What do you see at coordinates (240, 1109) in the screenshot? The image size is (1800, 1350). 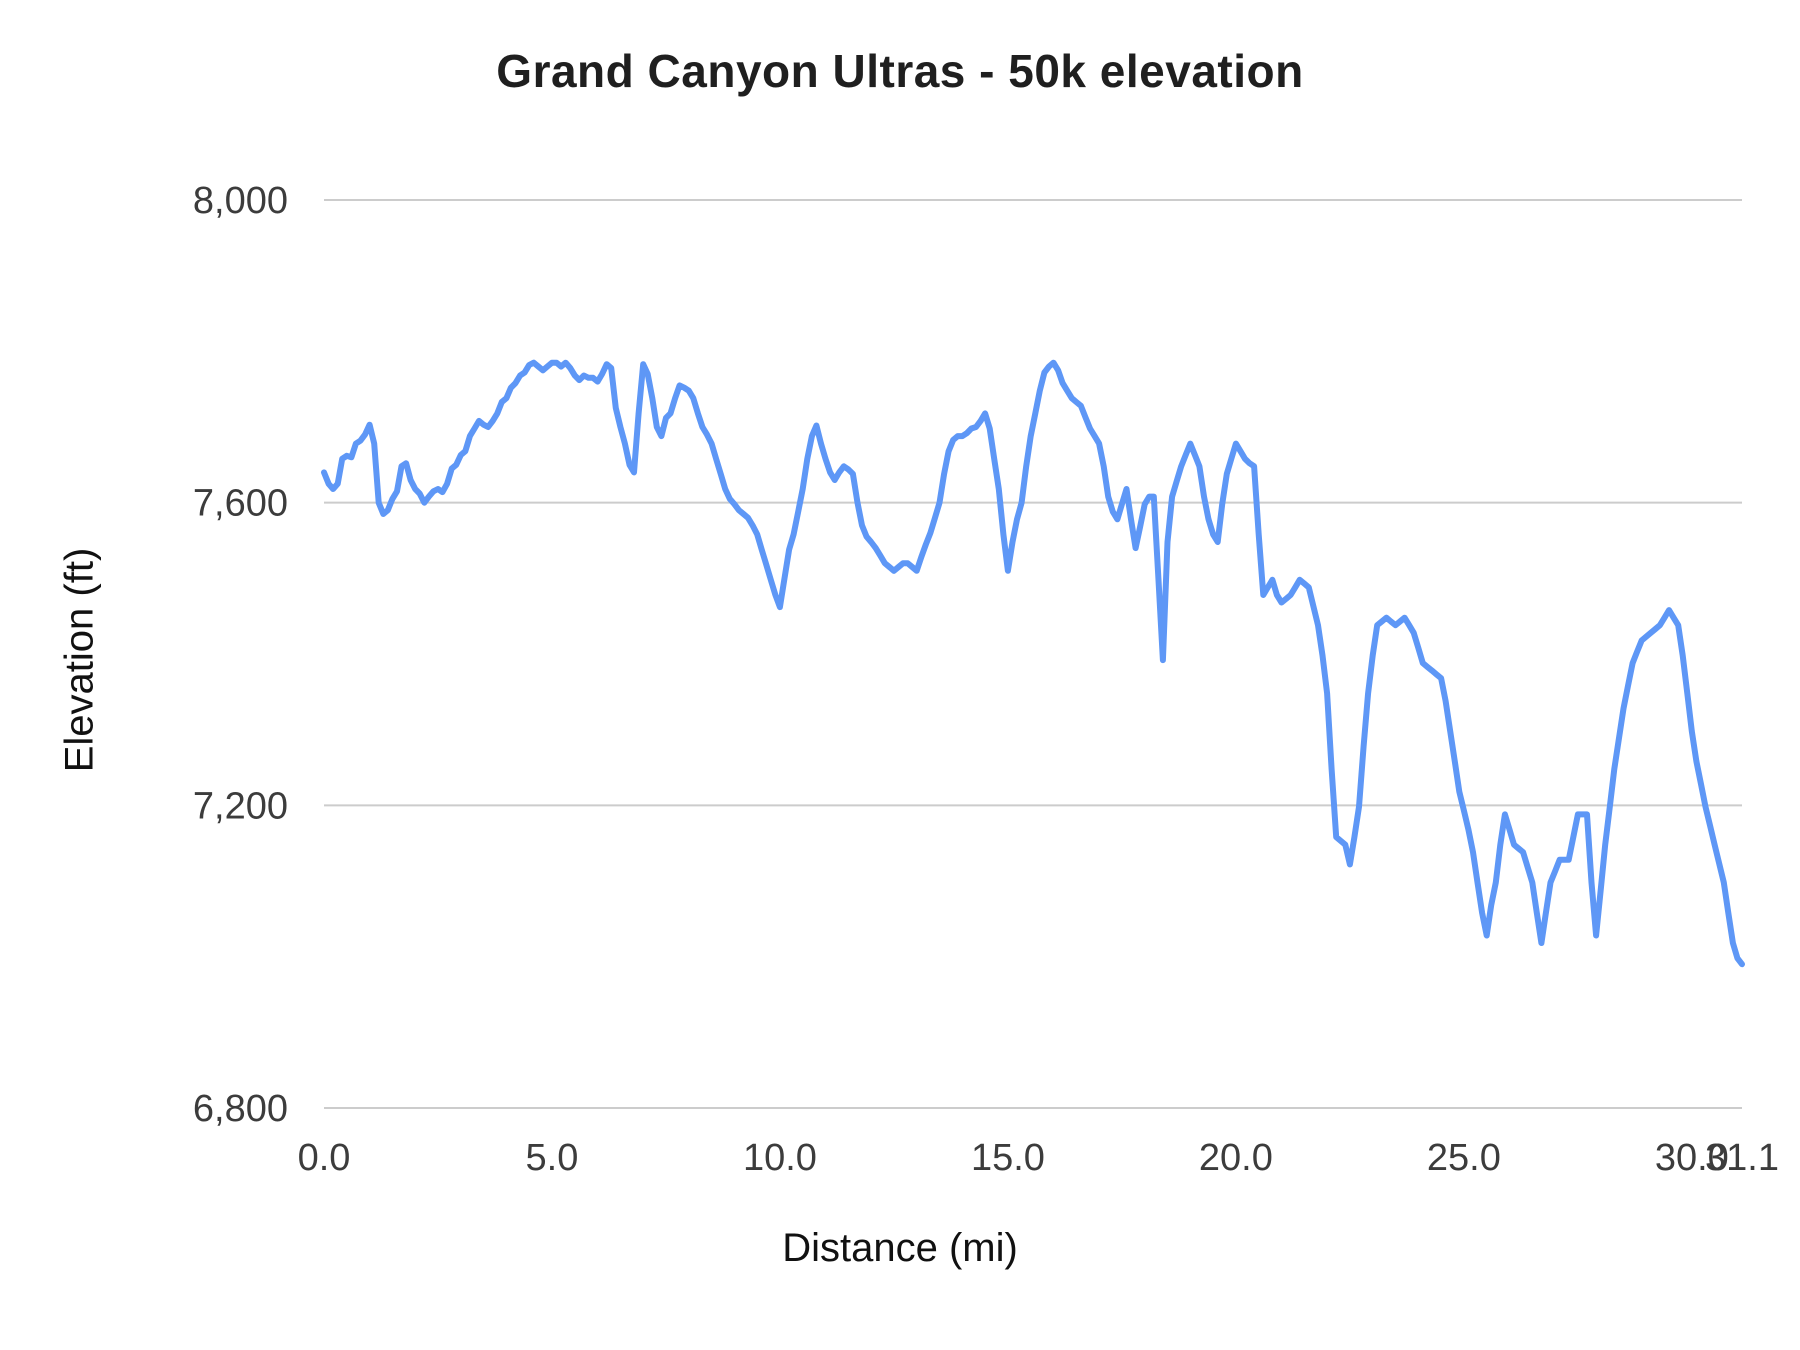 I see `y-tick-label: 6,800` at bounding box center [240, 1109].